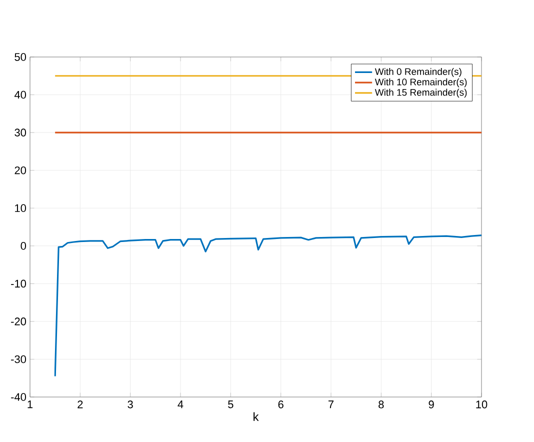 The height and width of the screenshot is (442, 534). Describe the element at coordinates (30, 404) in the screenshot. I see `x-tick-label: 1` at that location.